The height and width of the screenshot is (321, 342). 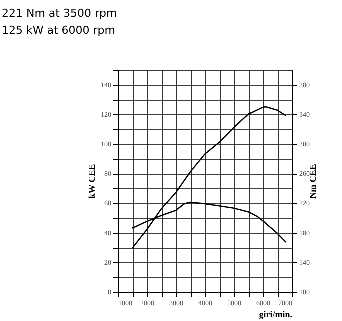 What do you see at coordinates (60, 13) in the screenshot?
I see `chart-title: 221 Nm at 3500 rpm` at bounding box center [60, 13].